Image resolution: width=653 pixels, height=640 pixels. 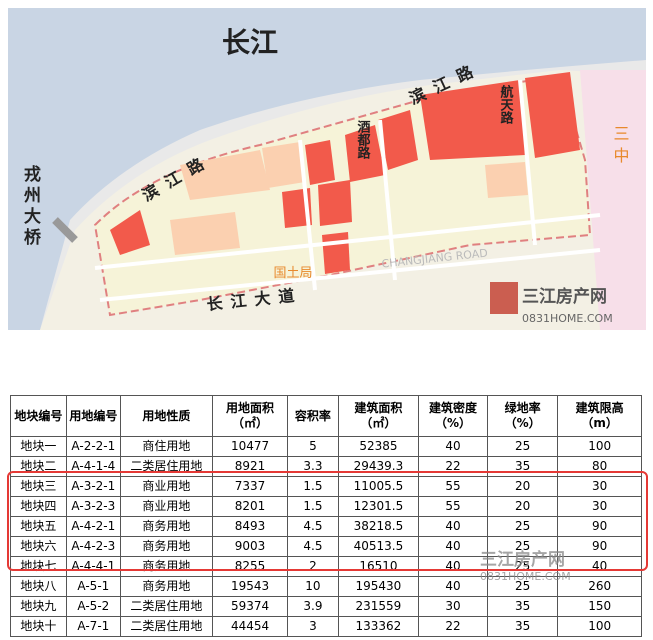 I want to click on table-cell: 30, so click(x=453, y=606).